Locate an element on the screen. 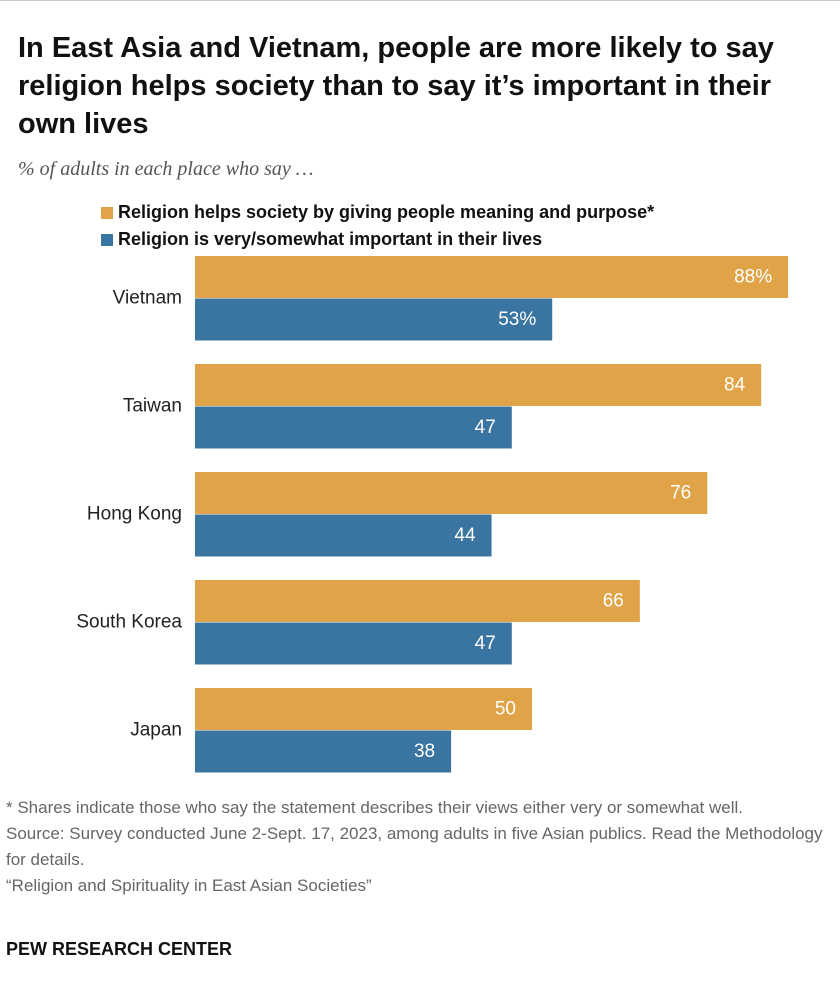  category-label: Hong Kong is located at coordinates (134, 514).